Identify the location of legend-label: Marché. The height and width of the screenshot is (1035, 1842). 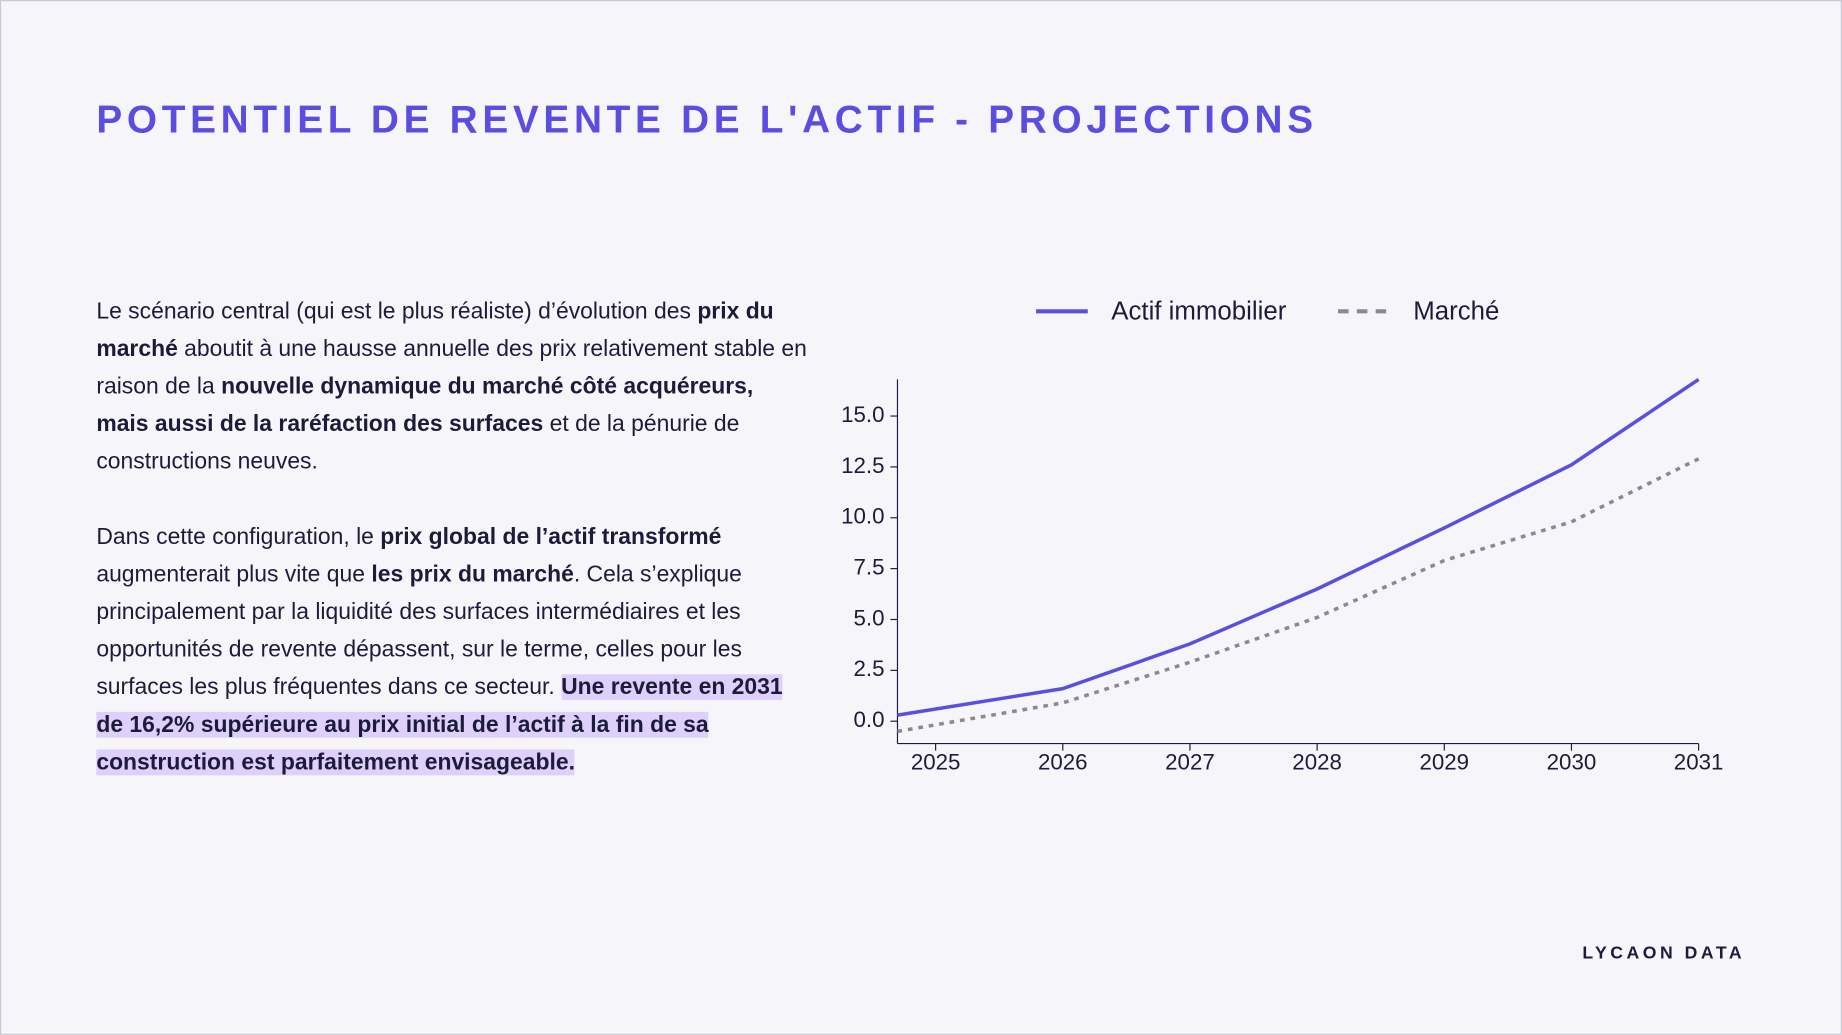
(1456, 311).